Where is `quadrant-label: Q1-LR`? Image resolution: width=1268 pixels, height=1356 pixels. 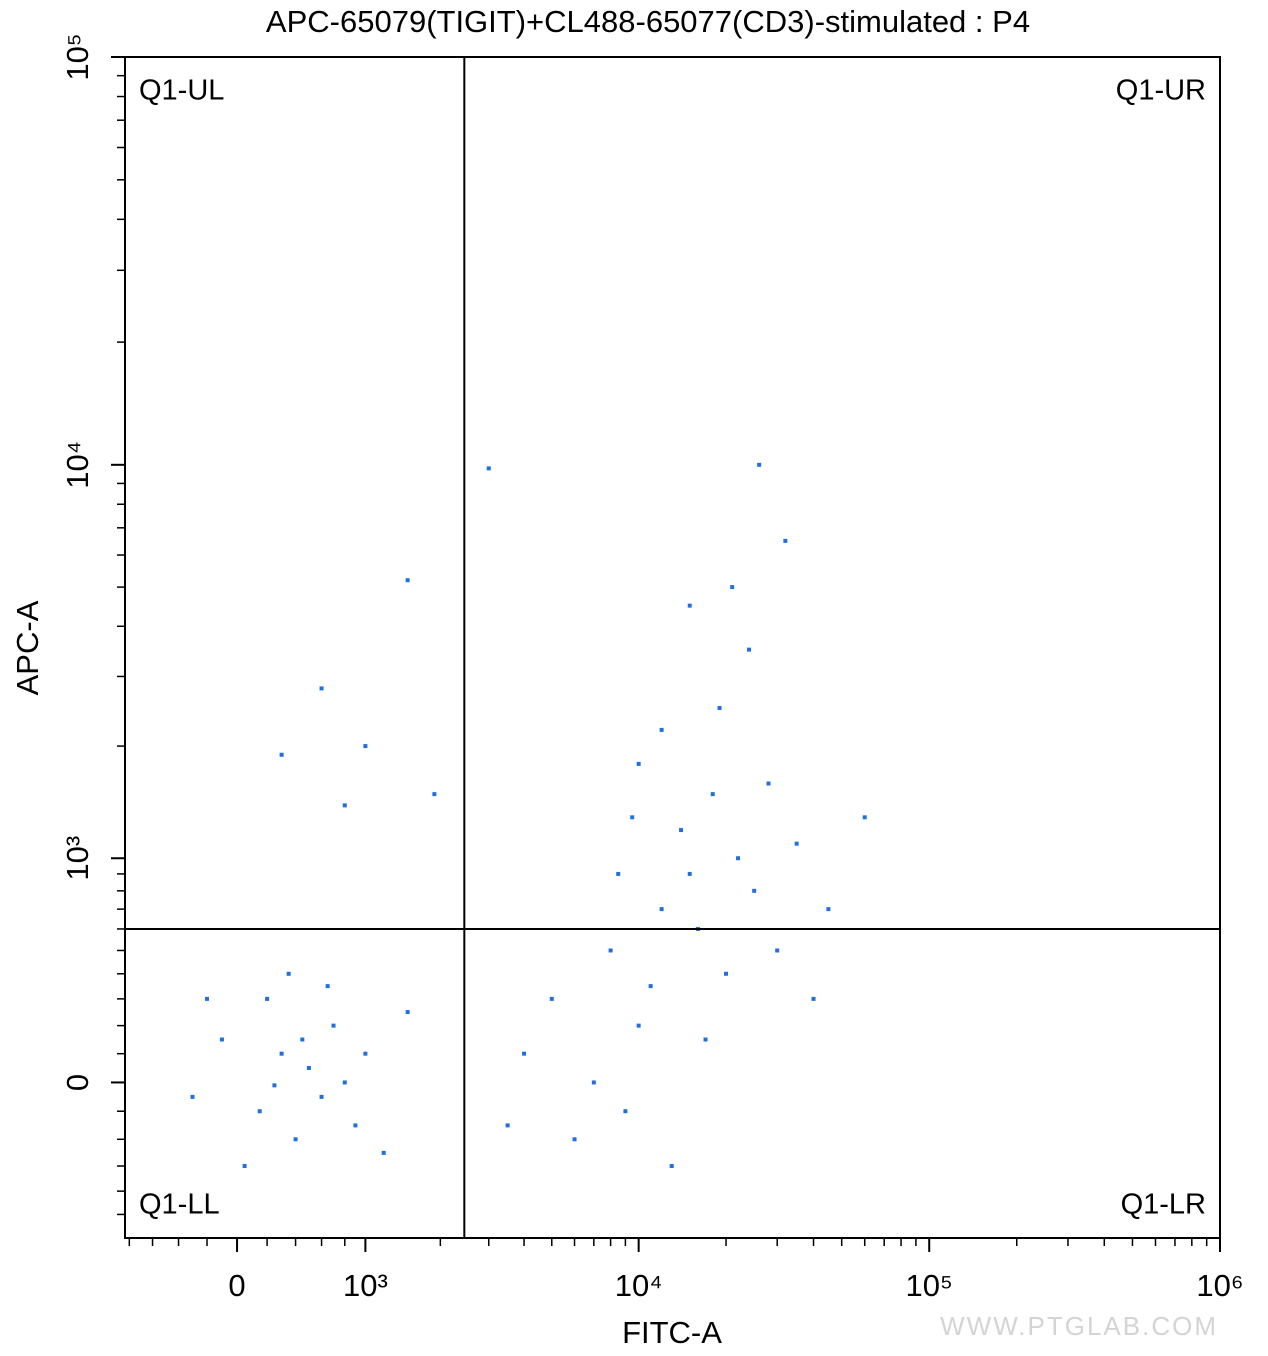 quadrant-label: Q1-LR is located at coordinates (1163, 1205).